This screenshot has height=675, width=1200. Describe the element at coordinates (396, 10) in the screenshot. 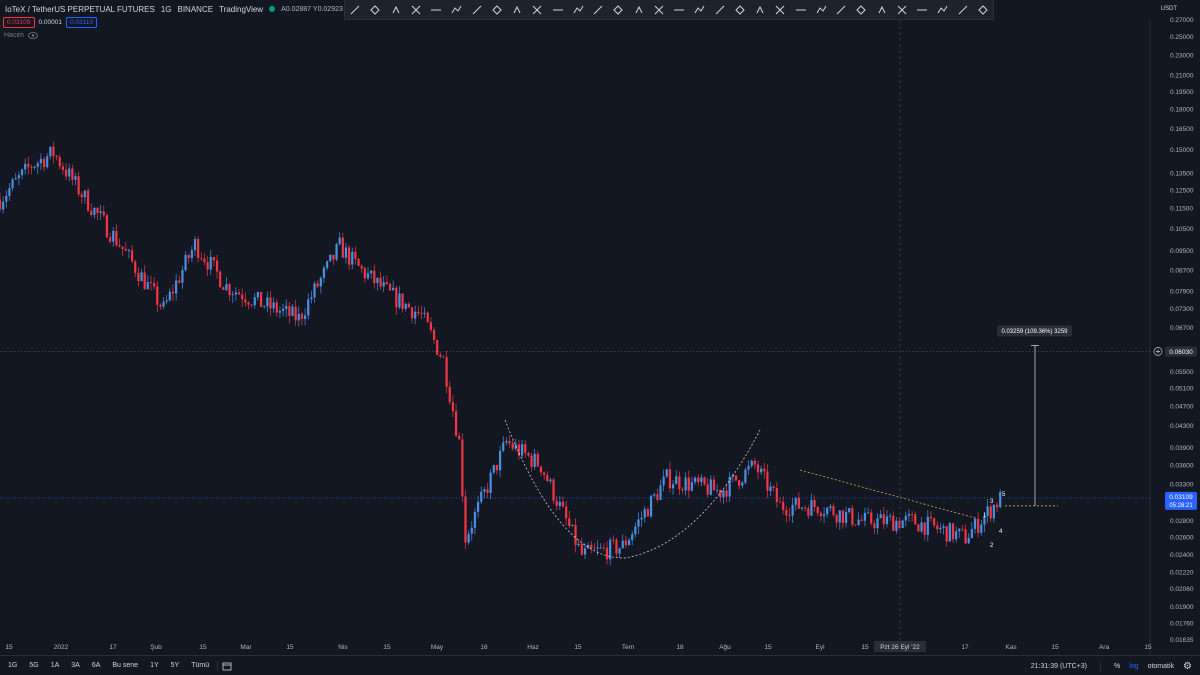

I see `trendline-icon` at that location.